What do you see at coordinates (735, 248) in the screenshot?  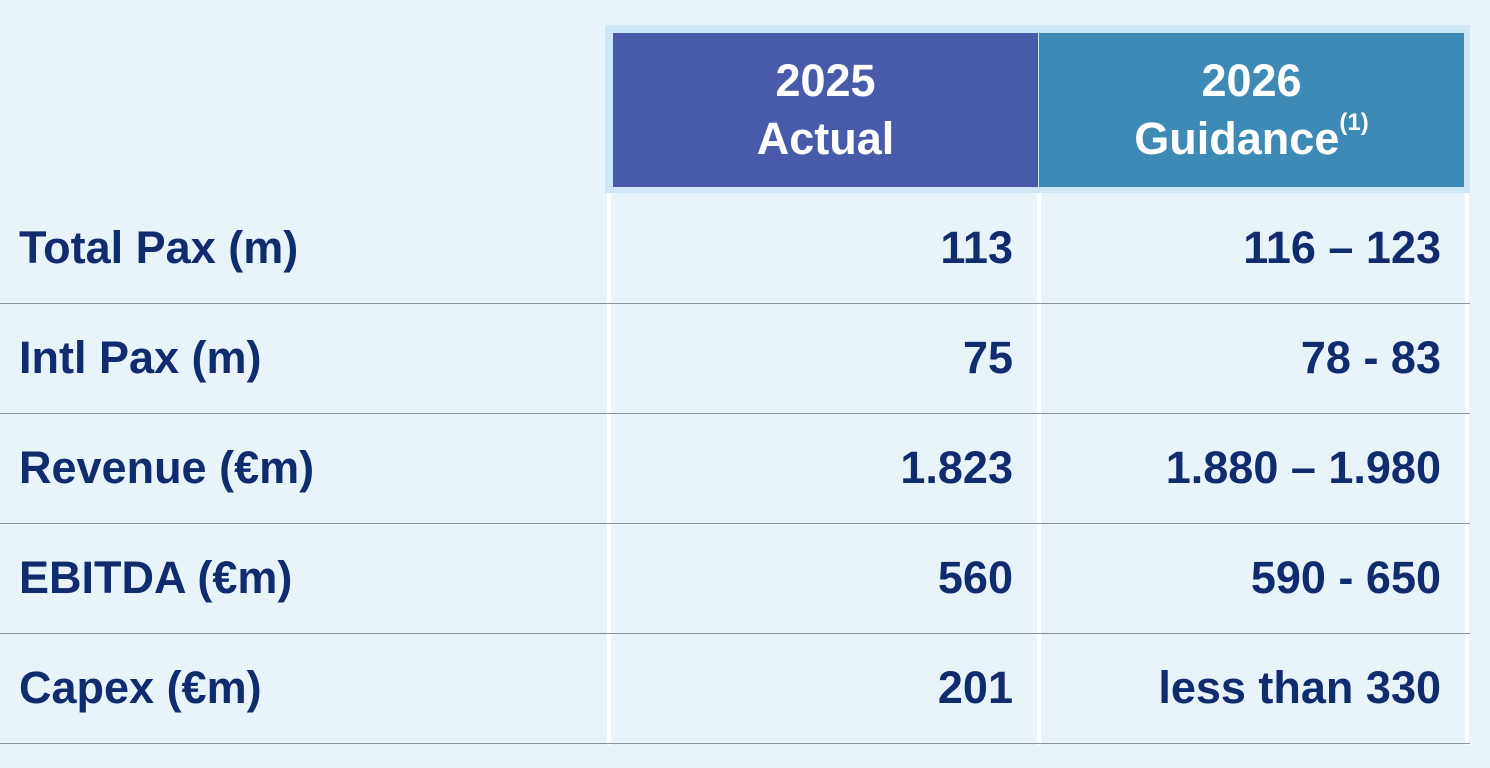 I see `table-row-total-pax: Total Pax (m) 113 116 – 123` at bounding box center [735, 248].